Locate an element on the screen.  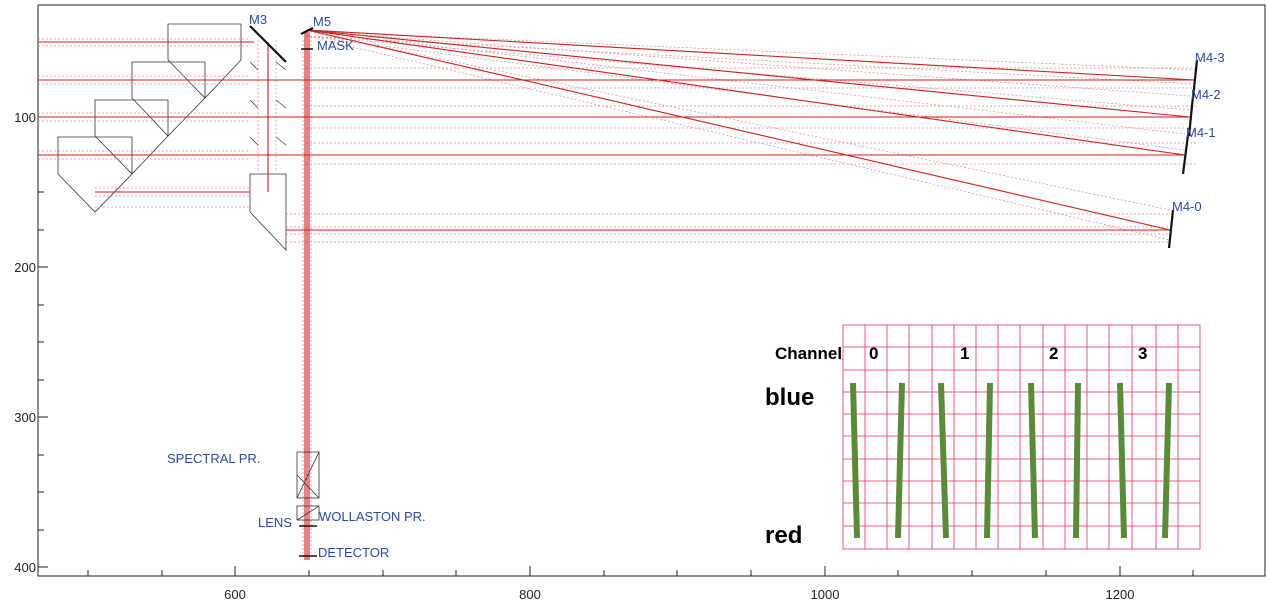
mirror-m5 is located at coordinates (307, 31).